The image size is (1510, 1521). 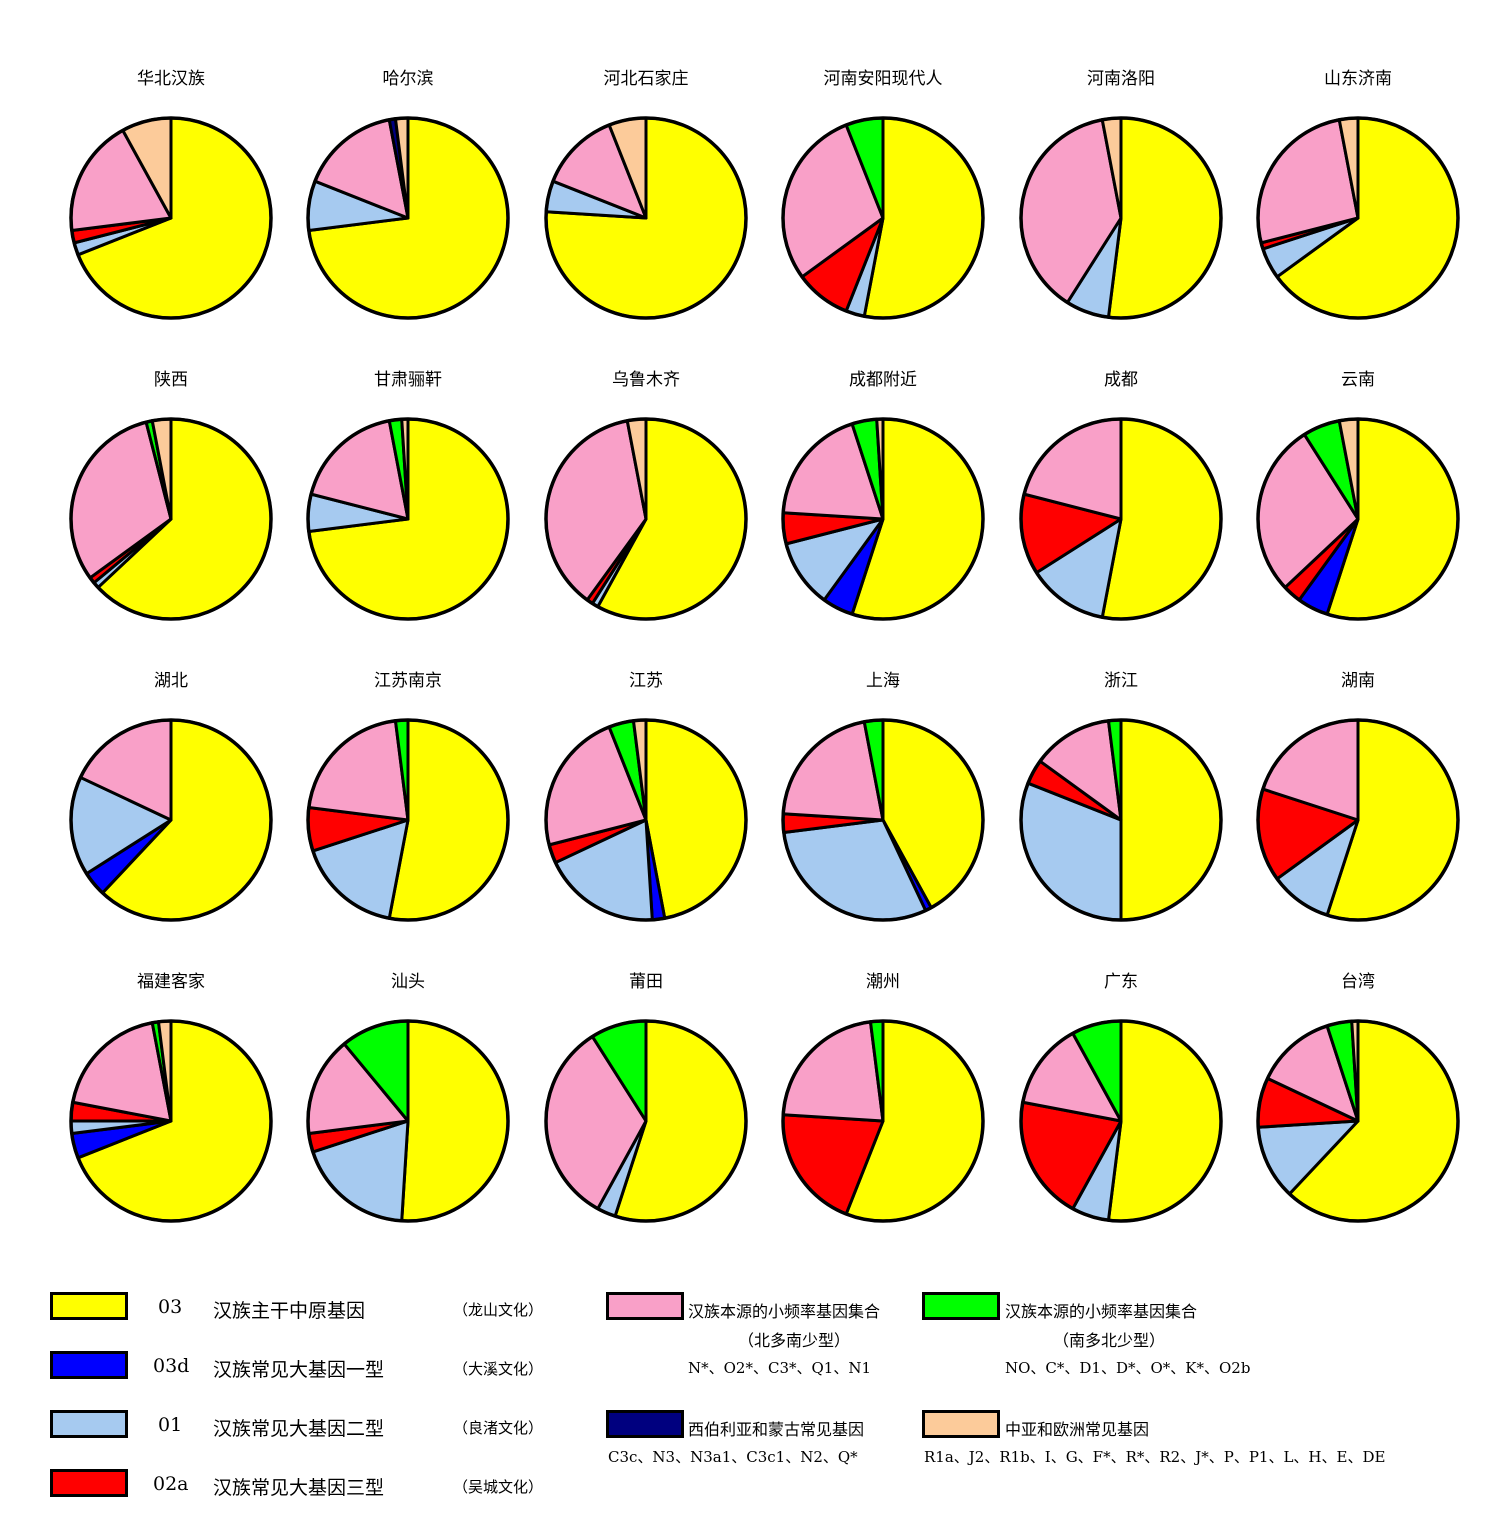 What do you see at coordinates (1121, 380) in the screenshot?
I see `pie-title: 成都` at bounding box center [1121, 380].